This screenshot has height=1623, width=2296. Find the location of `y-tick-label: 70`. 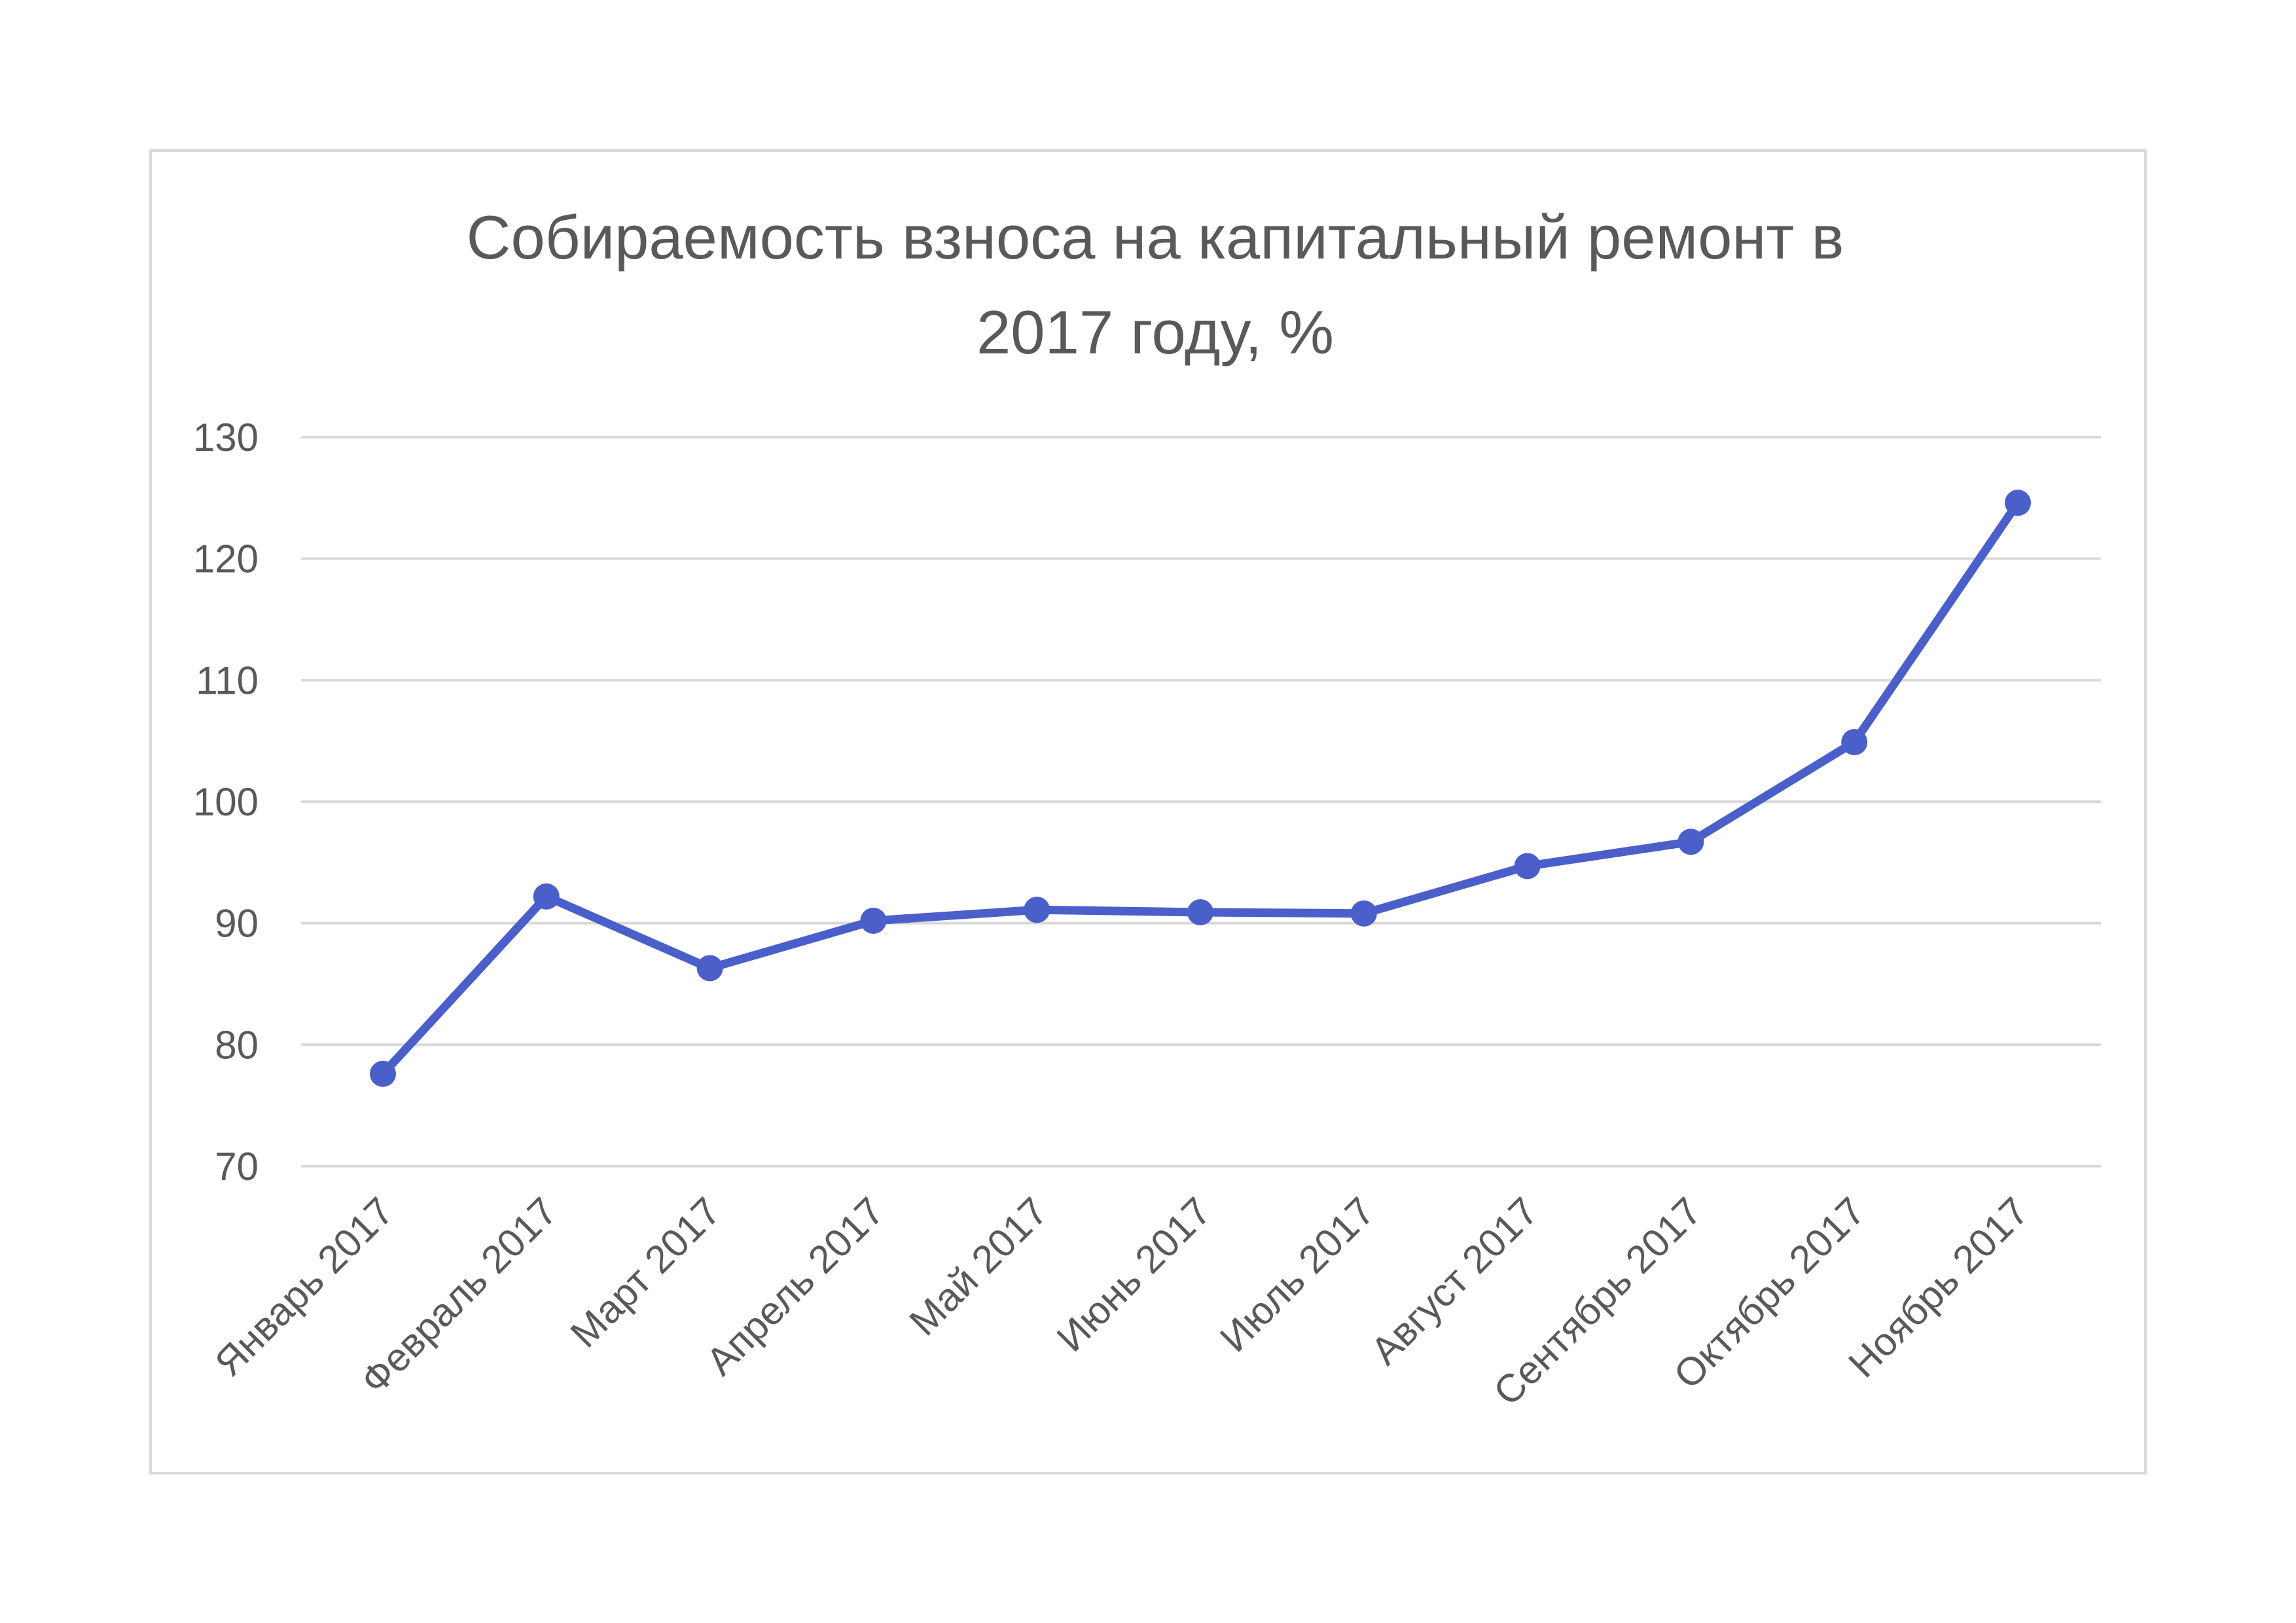

y-tick-label: 70 is located at coordinates (237, 1166).